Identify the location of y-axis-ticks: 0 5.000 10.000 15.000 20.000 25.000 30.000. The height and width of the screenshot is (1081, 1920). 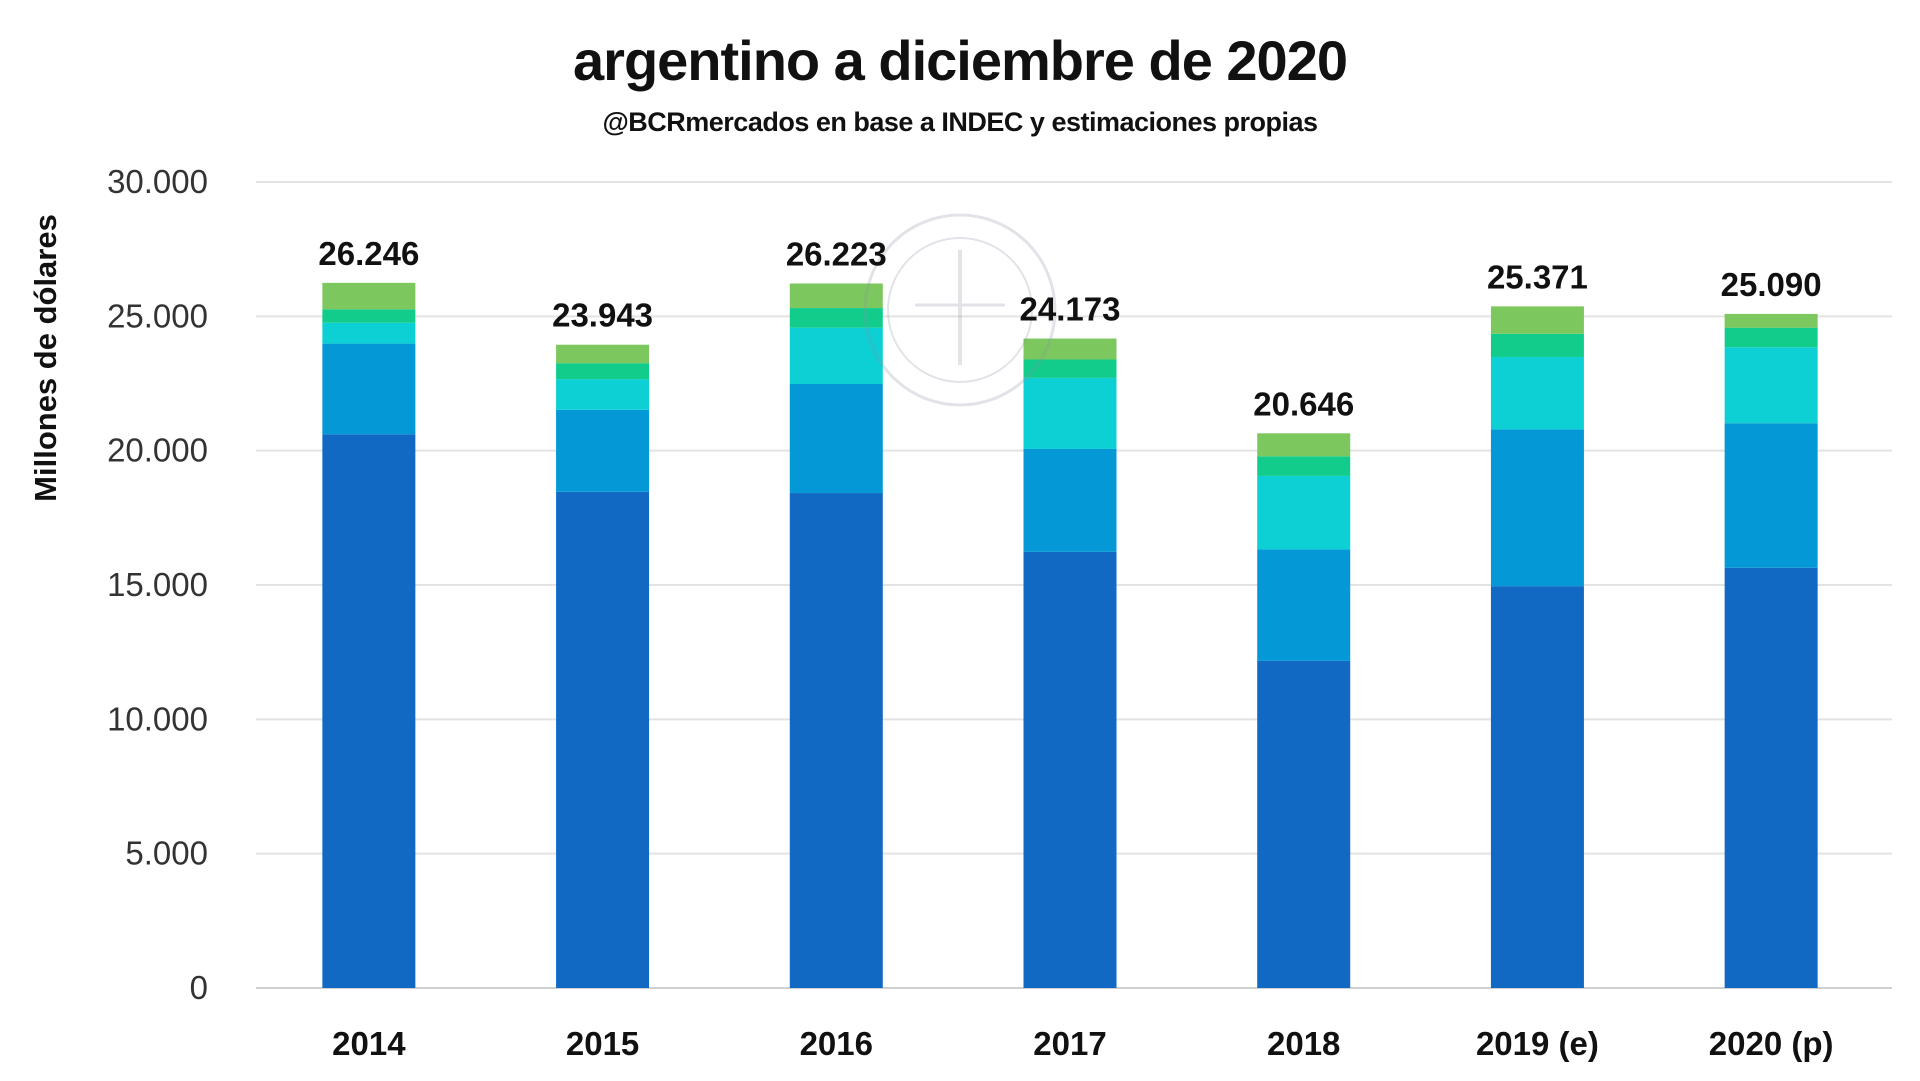
(157, 584).